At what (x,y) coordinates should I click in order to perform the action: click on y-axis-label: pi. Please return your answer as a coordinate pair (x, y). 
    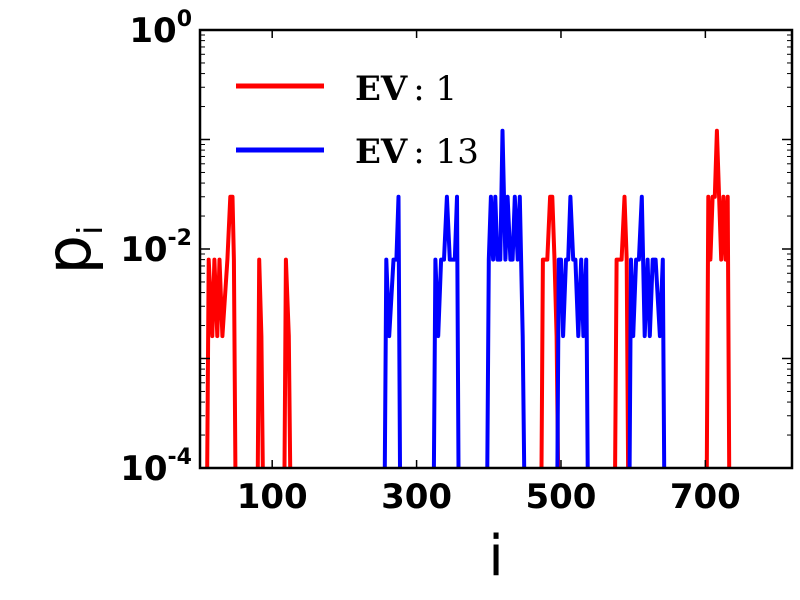
    Looking at the image, I should click on (71, 250).